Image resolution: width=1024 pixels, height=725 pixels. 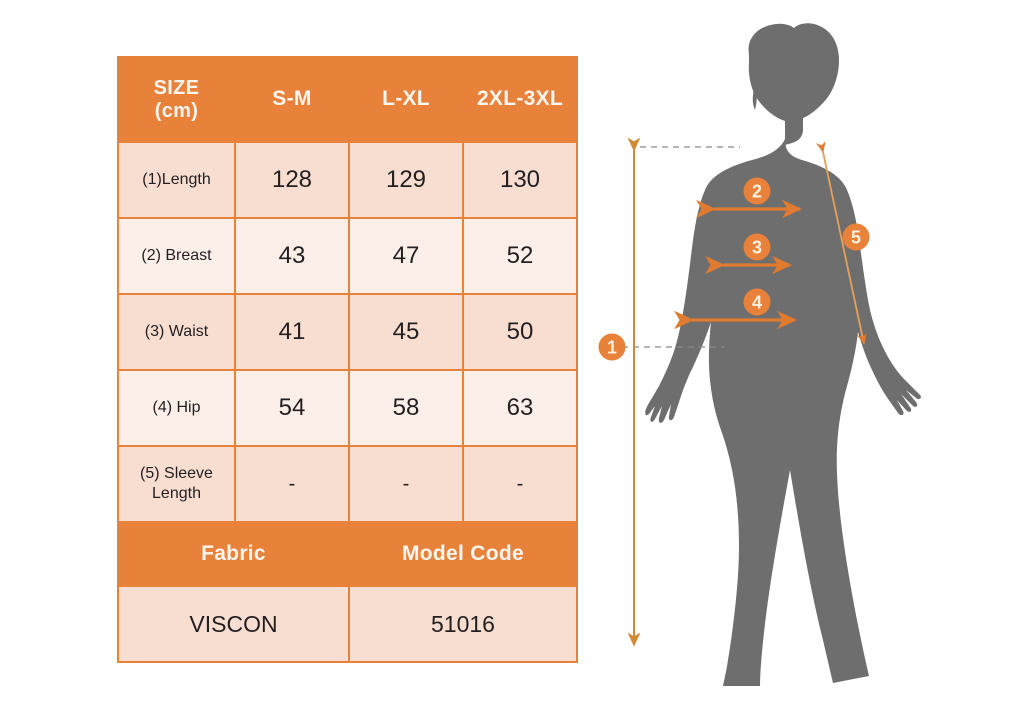 I want to click on table-header-row: SIZE (cm) S-M L-XL 2XL-3XL, so click(x=347, y=99).